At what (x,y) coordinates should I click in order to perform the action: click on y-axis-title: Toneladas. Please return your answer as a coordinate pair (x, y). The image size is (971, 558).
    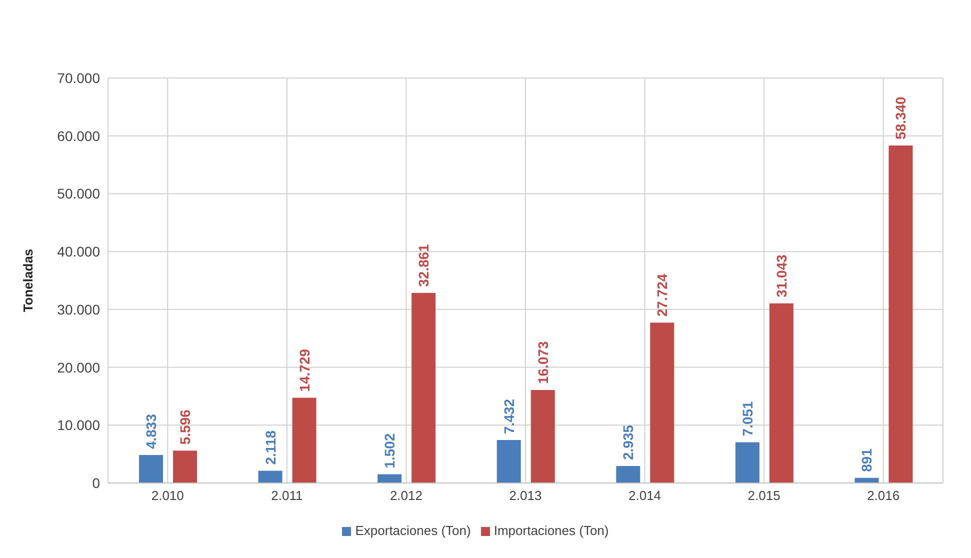
    Looking at the image, I should click on (28, 280).